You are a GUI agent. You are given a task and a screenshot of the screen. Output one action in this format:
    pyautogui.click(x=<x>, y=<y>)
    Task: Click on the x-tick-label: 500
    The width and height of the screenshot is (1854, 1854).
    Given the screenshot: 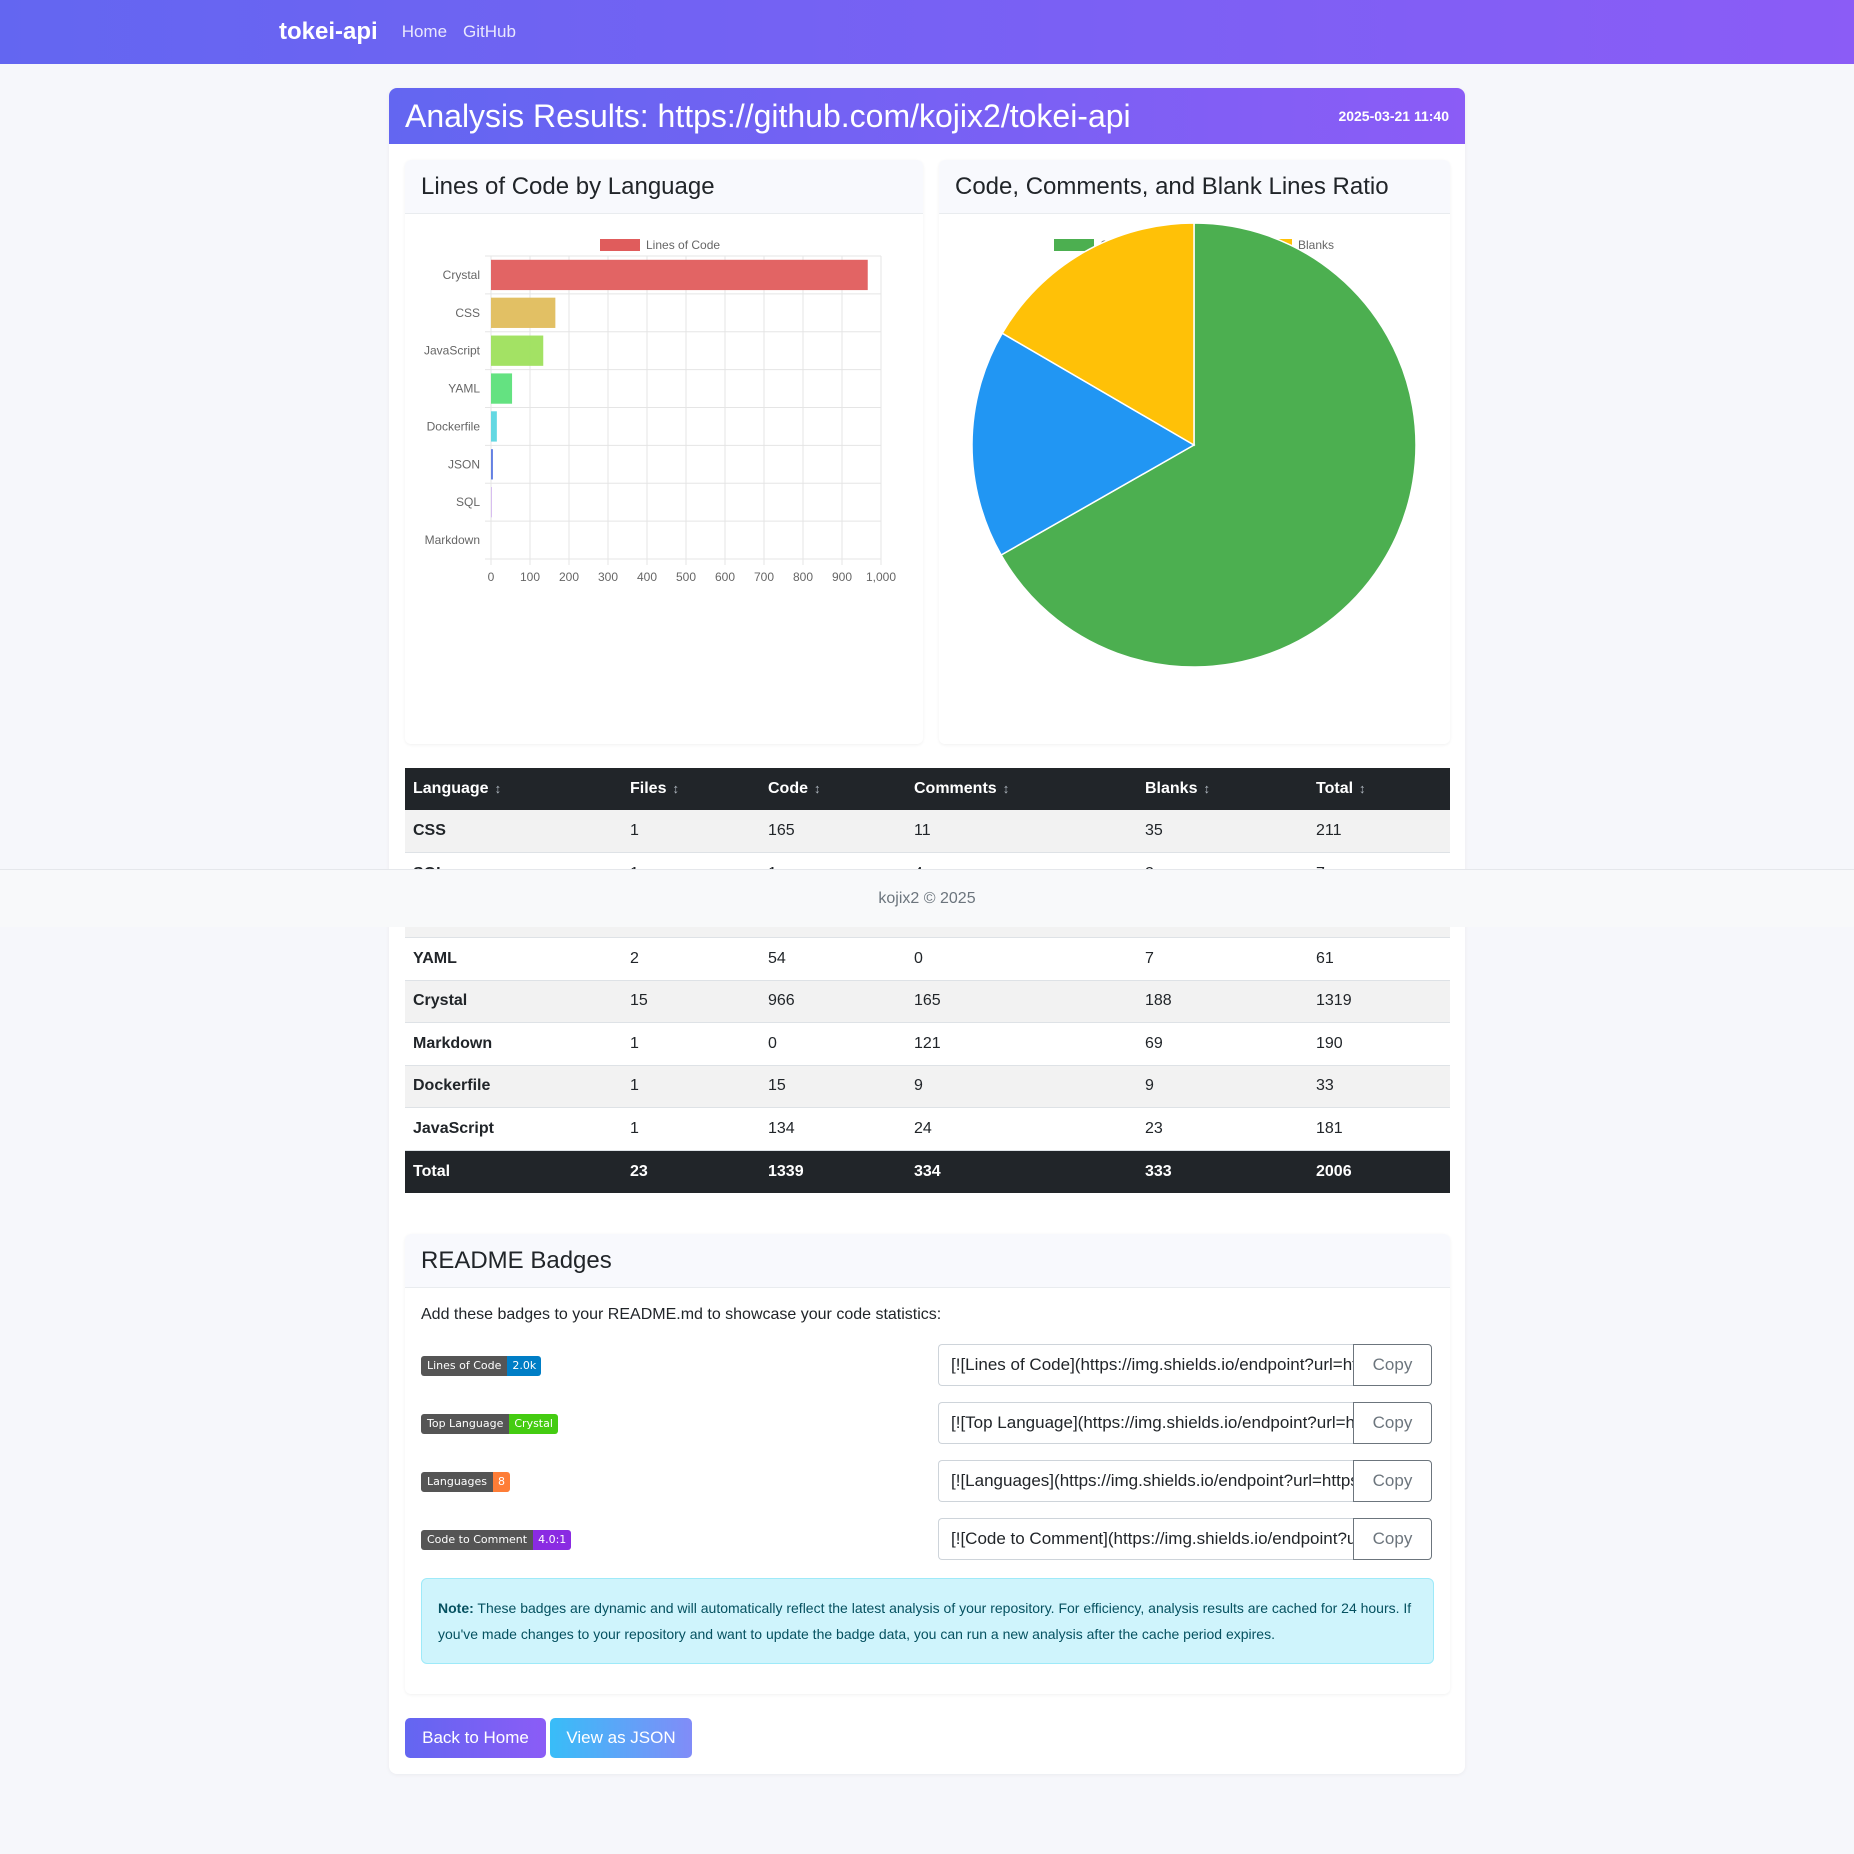 What is the action you would take?
    pyautogui.click(x=686, y=577)
    